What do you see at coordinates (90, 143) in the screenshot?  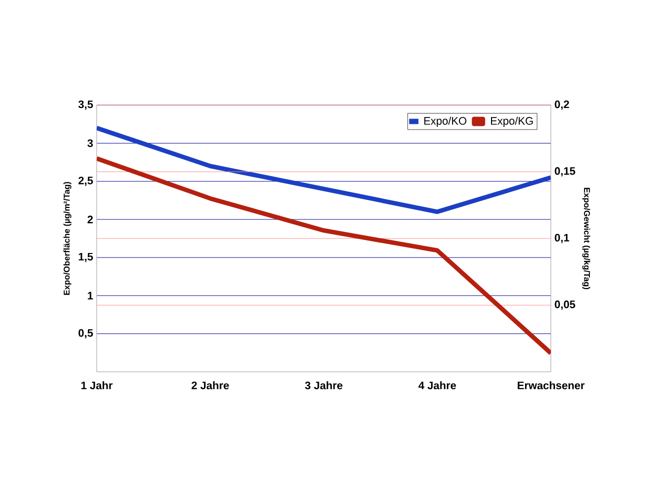 I see `y-tick-label: 3` at bounding box center [90, 143].